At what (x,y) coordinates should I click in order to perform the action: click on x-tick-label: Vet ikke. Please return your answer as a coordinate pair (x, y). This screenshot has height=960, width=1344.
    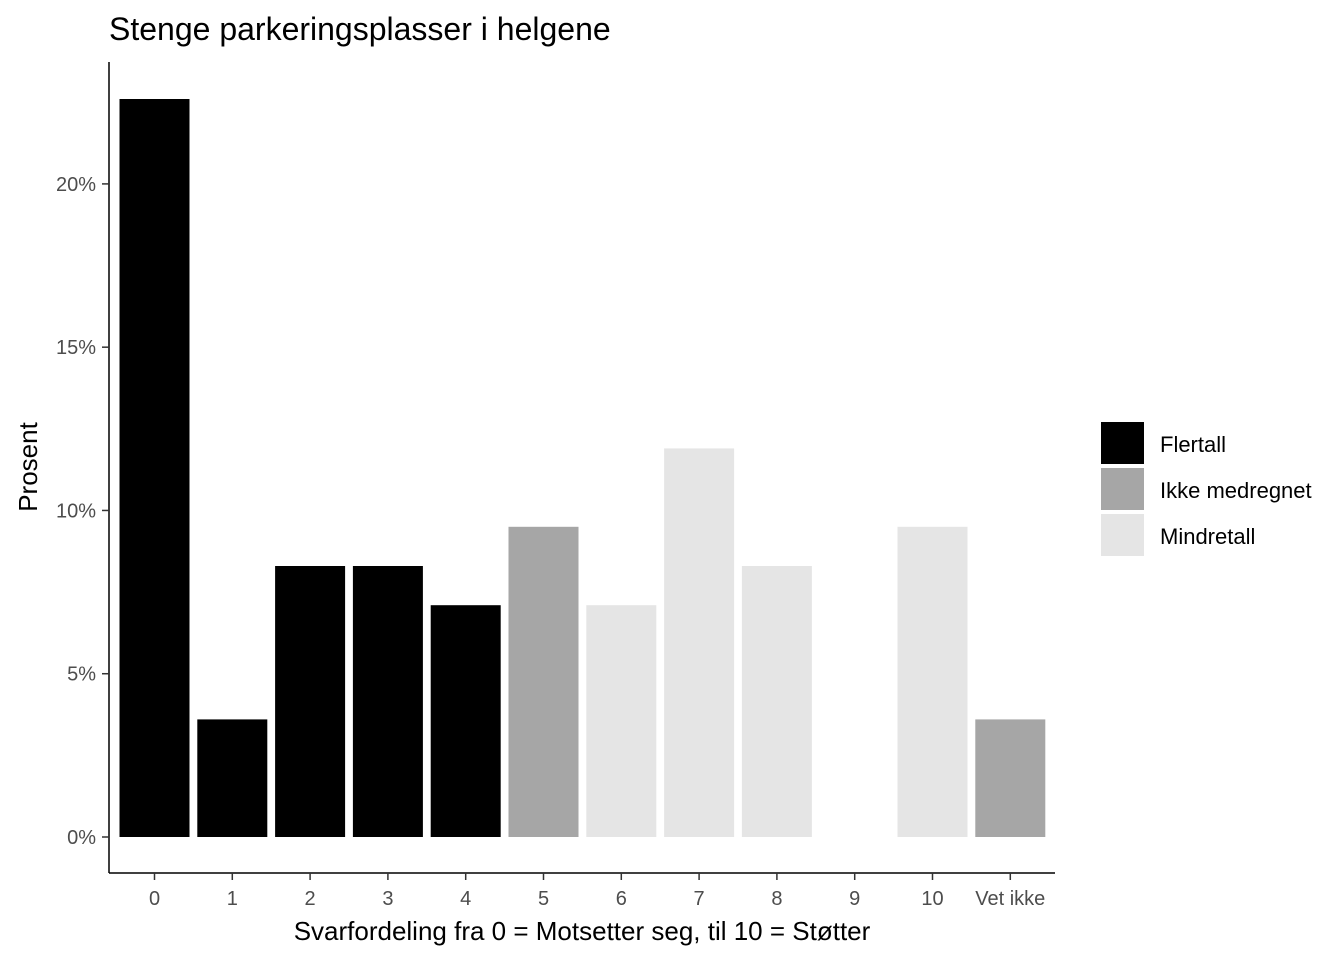
    Looking at the image, I should click on (1010, 899).